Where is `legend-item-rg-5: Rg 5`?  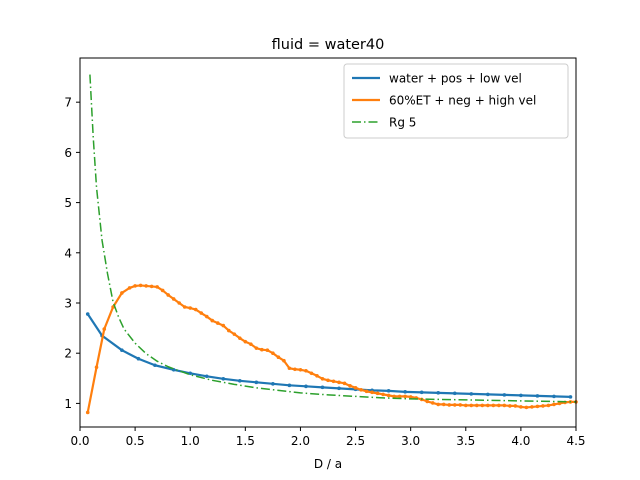
legend-item-rg-5: Rg 5 is located at coordinates (384, 123).